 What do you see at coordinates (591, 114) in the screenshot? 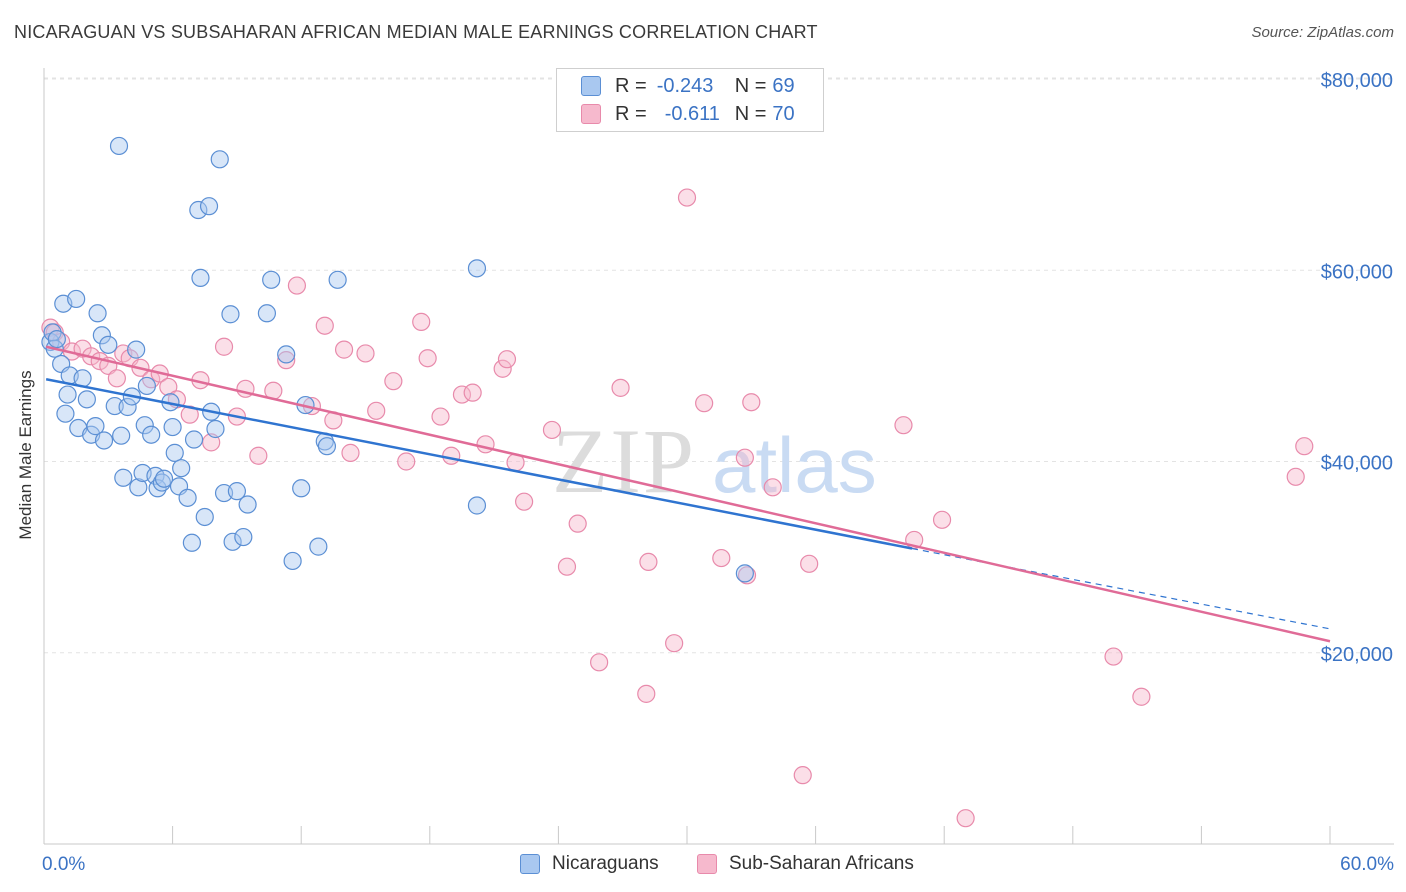
I see `legend-swatch-pink` at bounding box center [591, 114].